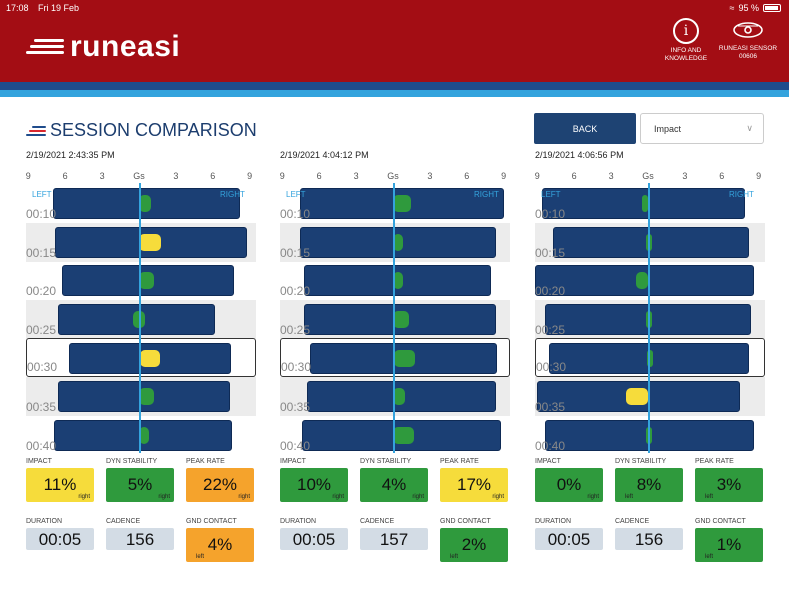 This screenshot has width=789, height=592. What do you see at coordinates (220, 484) in the screenshot?
I see `metric-value: 22%` at bounding box center [220, 484].